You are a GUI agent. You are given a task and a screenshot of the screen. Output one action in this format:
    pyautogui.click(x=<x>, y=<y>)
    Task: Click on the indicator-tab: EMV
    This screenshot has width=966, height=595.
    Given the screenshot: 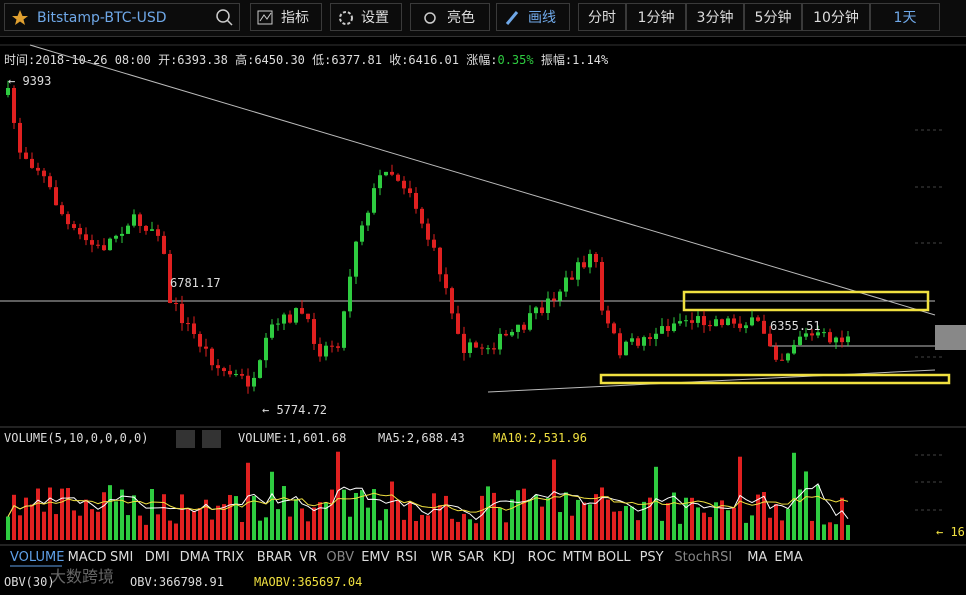 What is the action you would take?
    pyautogui.click(x=375, y=557)
    